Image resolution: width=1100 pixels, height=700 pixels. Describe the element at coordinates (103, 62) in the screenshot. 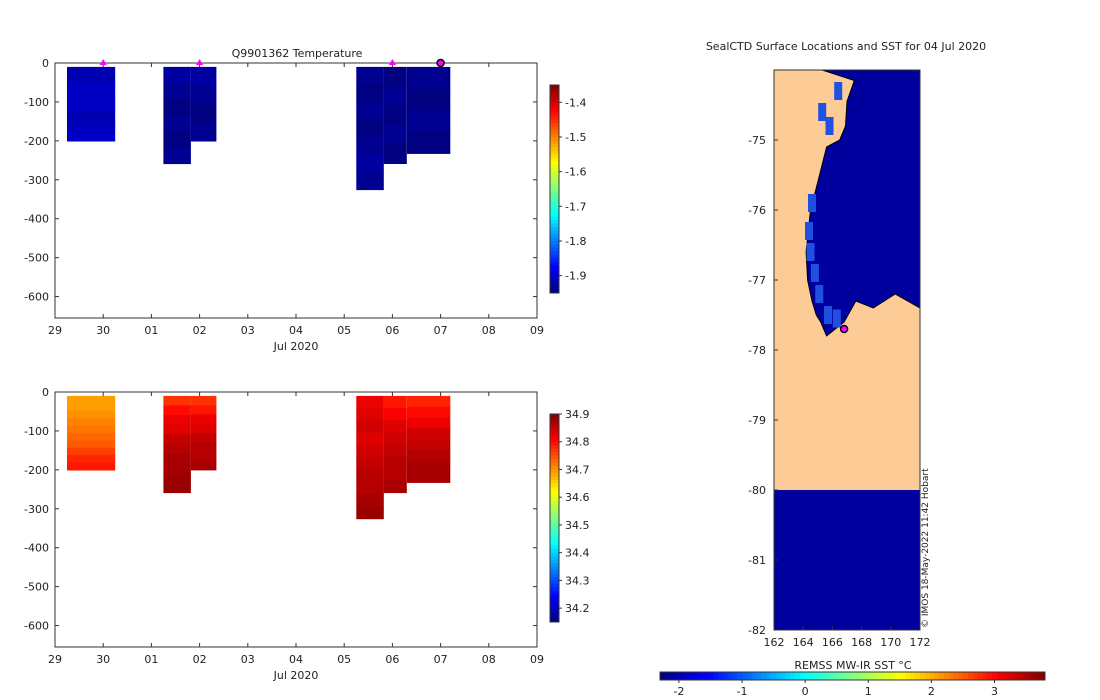

I see `temperature-profile-marker` at that location.